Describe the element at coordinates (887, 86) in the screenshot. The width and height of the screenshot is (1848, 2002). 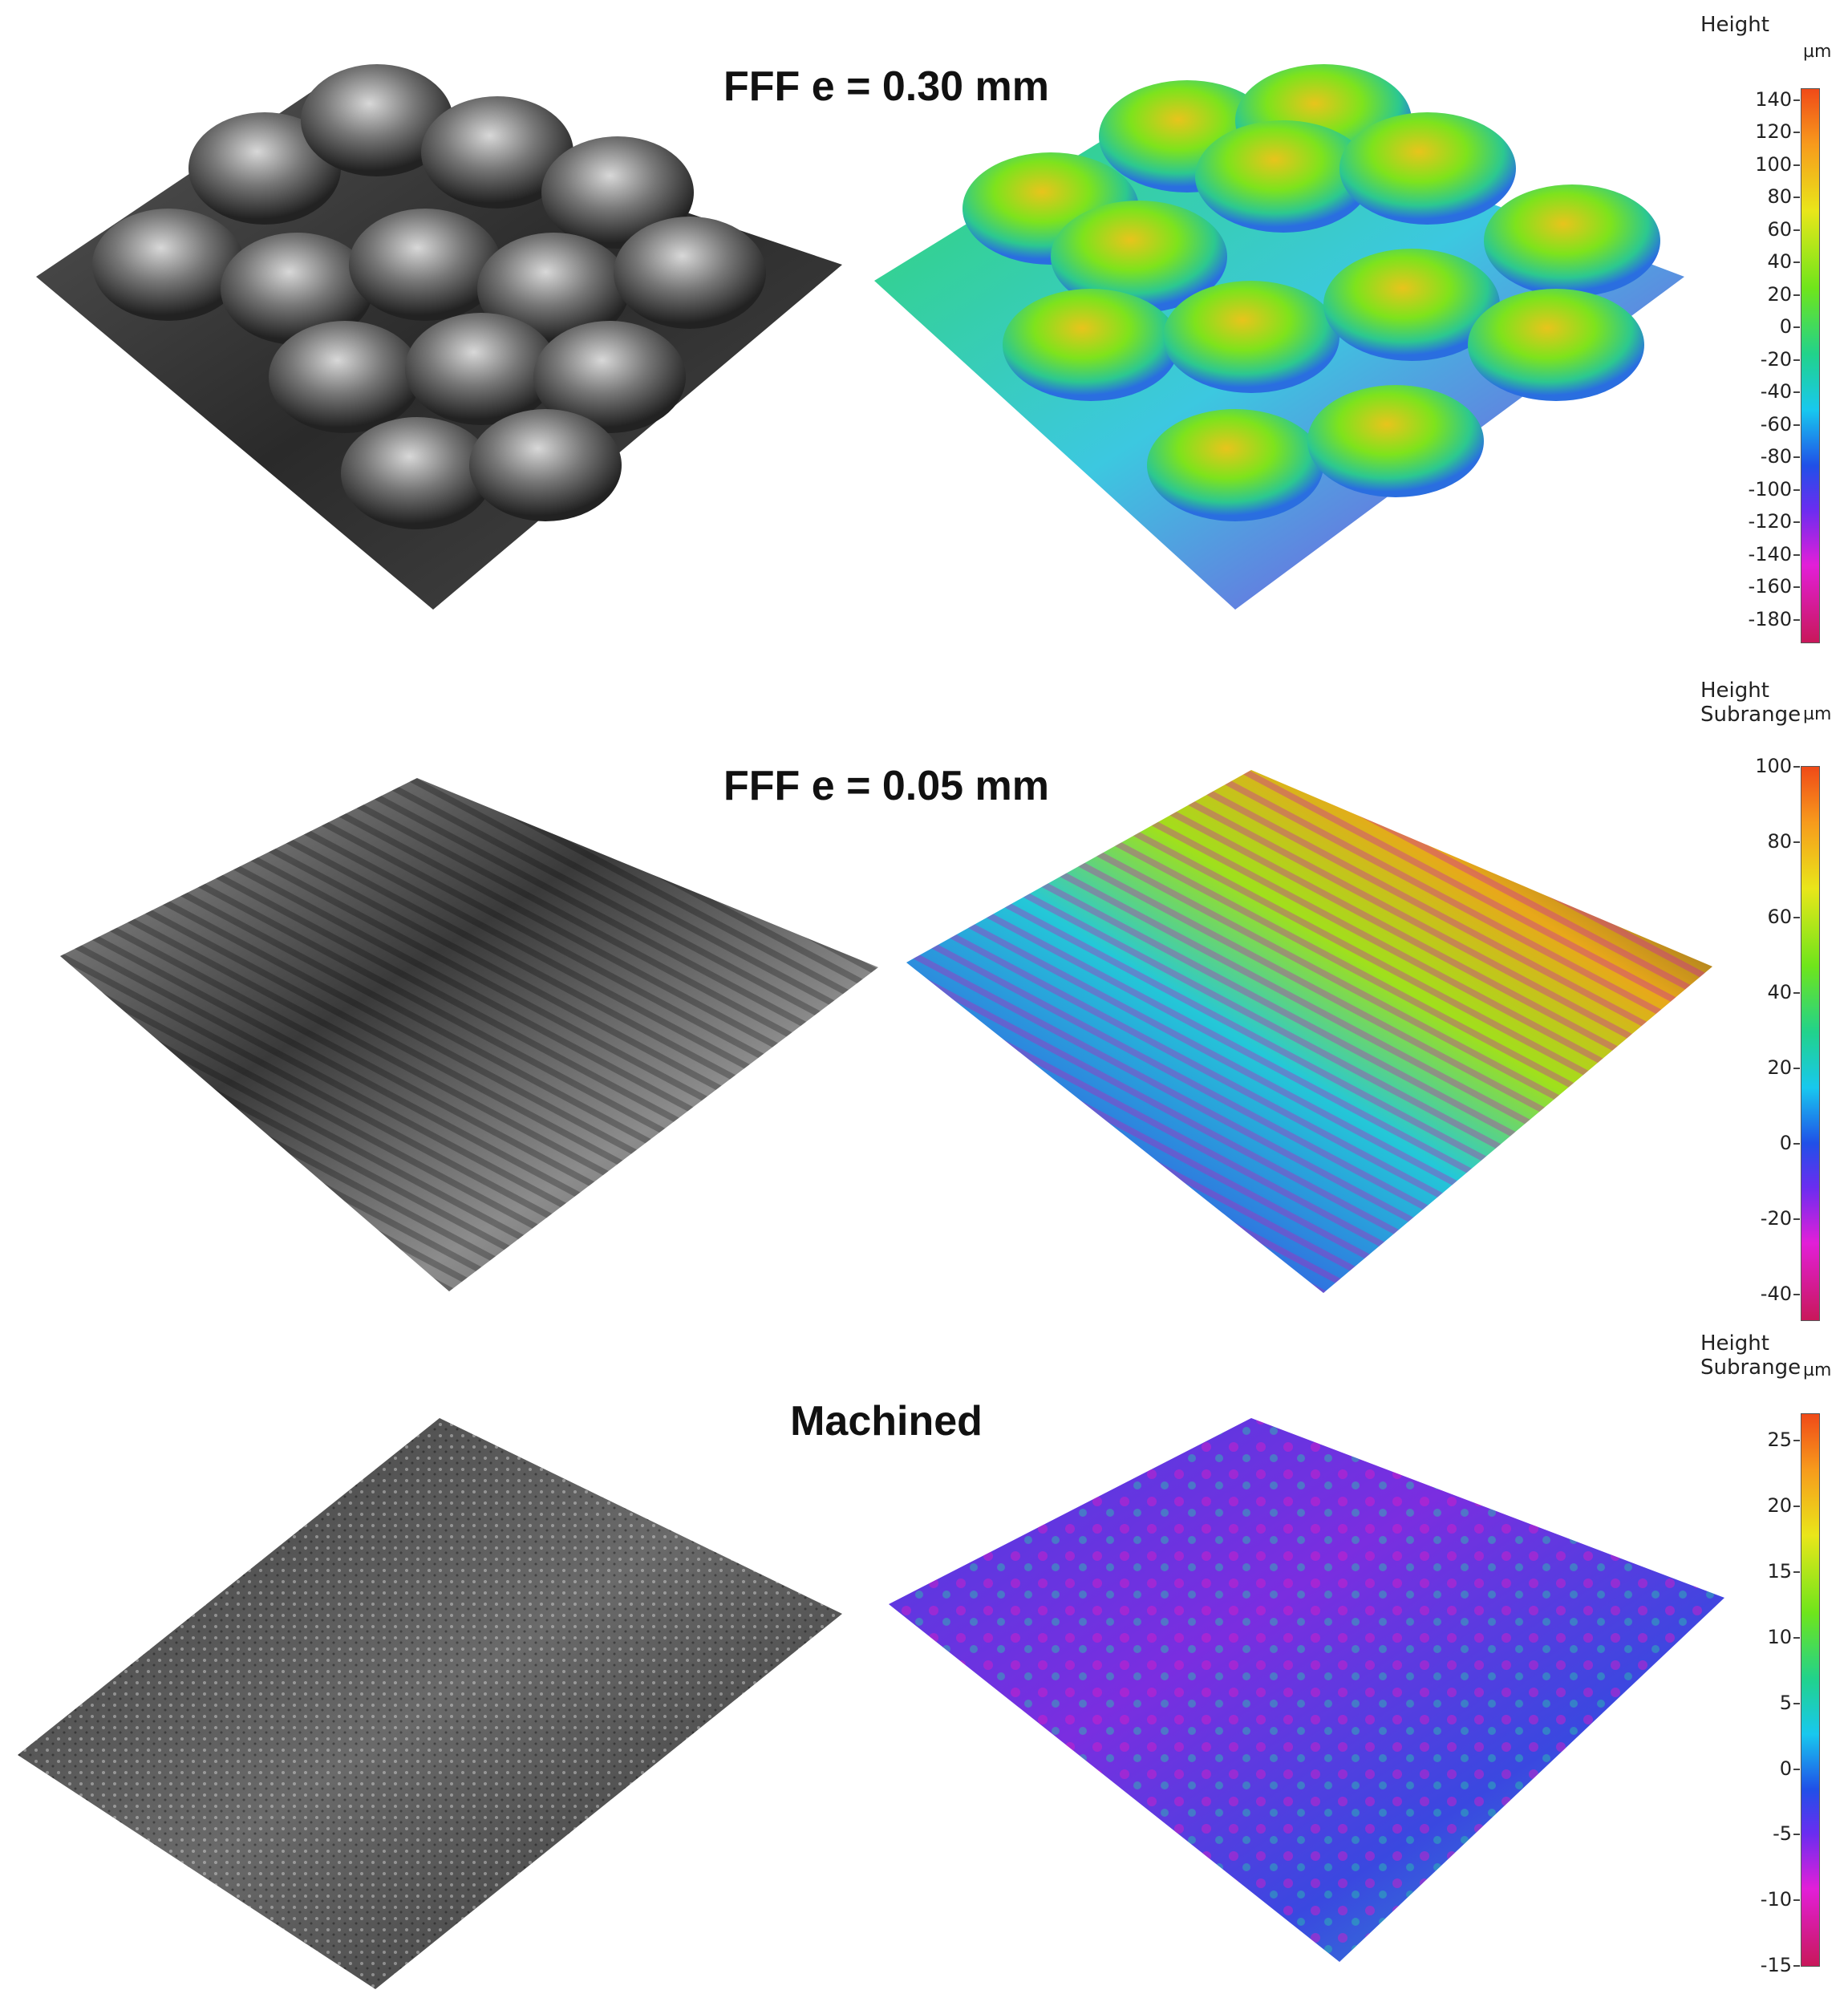
I see `panel-title: FFF e = 0.30 mm` at that location.